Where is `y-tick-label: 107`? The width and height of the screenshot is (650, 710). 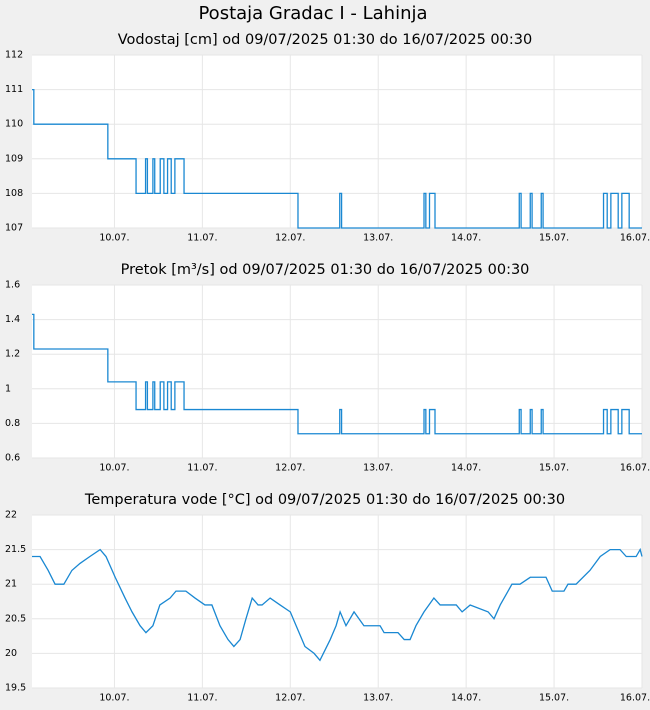 y-tick-label: 107 is located at coordinates (14, 228).